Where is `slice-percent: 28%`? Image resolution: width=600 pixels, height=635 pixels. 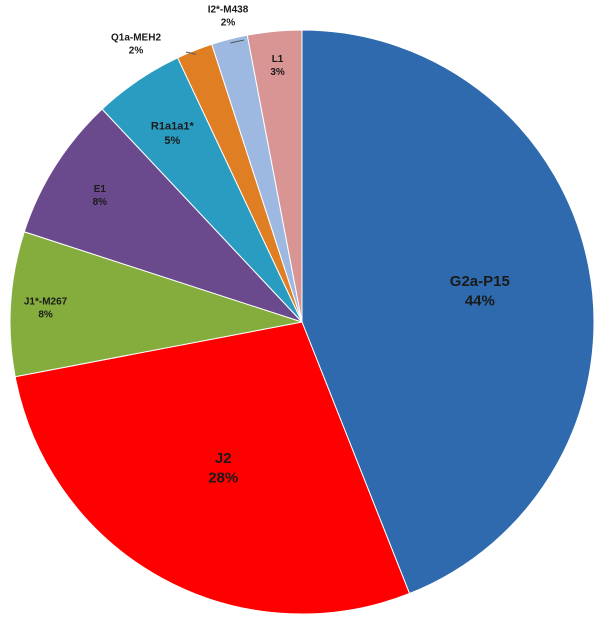
slice-percent: 28% is located at coordinates (223, 478).